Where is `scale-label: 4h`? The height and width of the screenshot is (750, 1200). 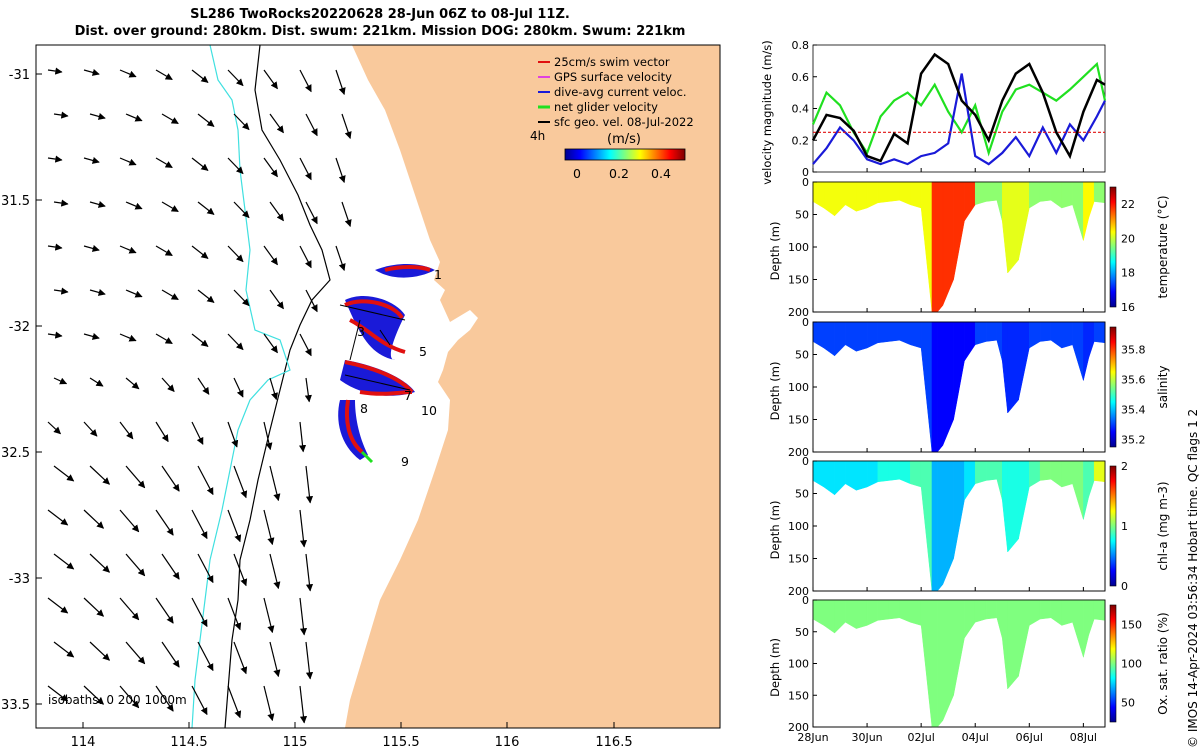
scale-label: 4h is located at coordinates (537, 136).